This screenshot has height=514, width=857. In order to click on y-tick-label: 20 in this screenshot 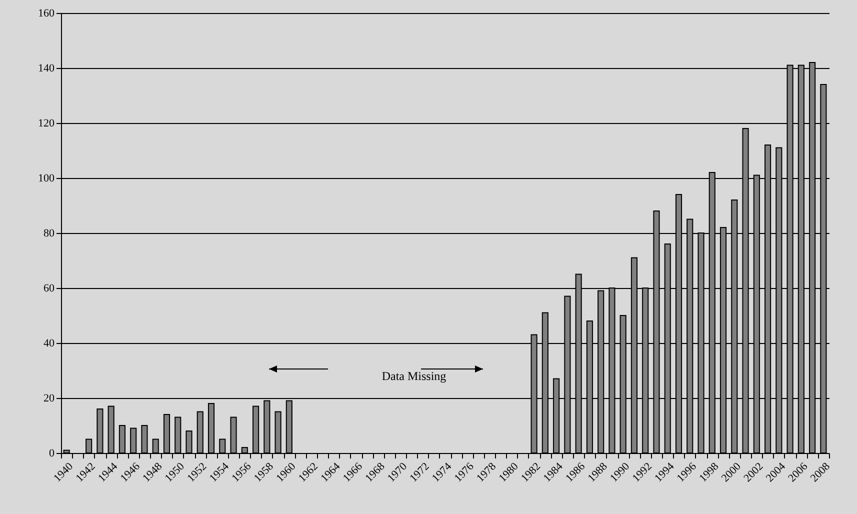, I will do `click(49, 398)`.